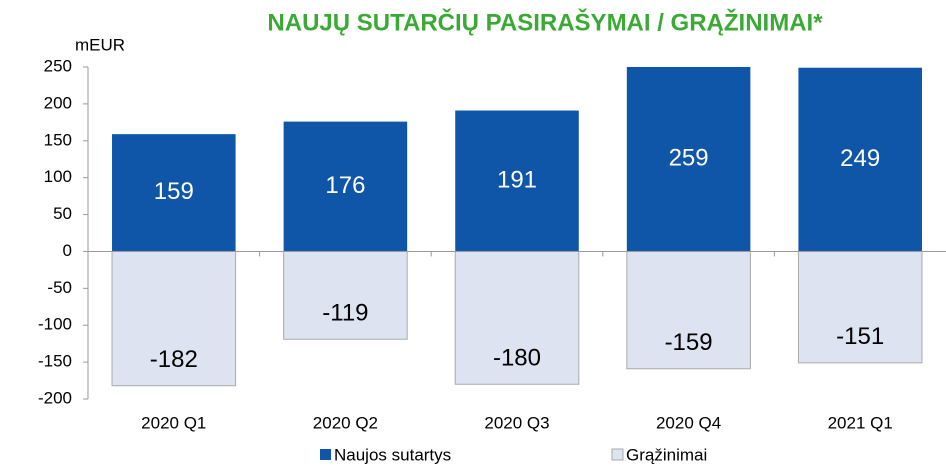 The image size is (946, 470). What do you see at coordinates (860, 336) in the screenshot?
I see `value-label: -151` at bounding box center [860, 336].